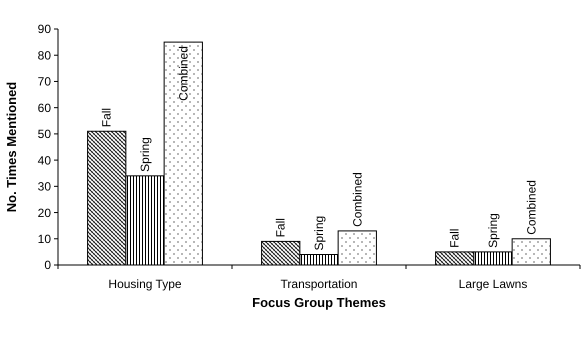 This screenshot has width=583, height=345. I want to click on x-tick-label: Large Lawns, so click(493, 284).